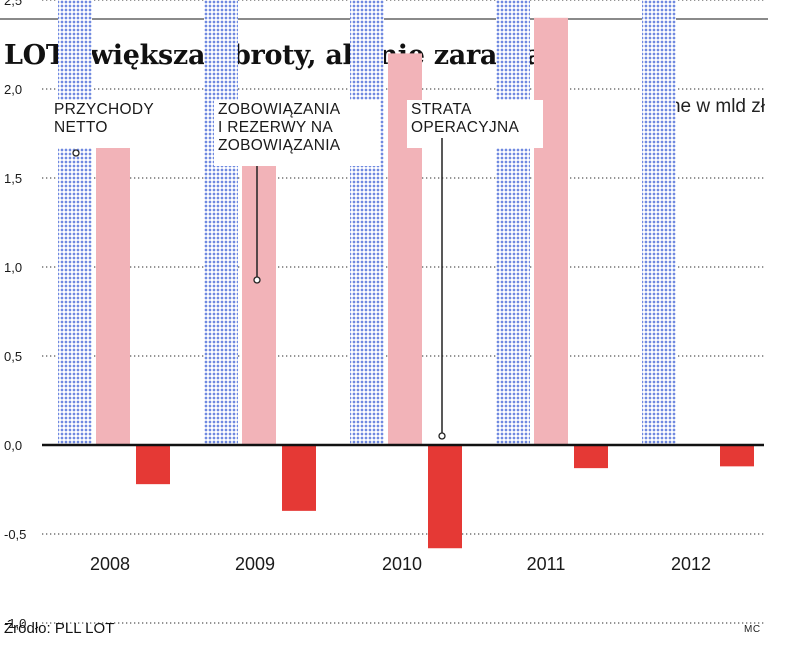  Describe the element at coordinates (255, 564) in the screenshot. I see `x-tick-label: 2009` at that location.